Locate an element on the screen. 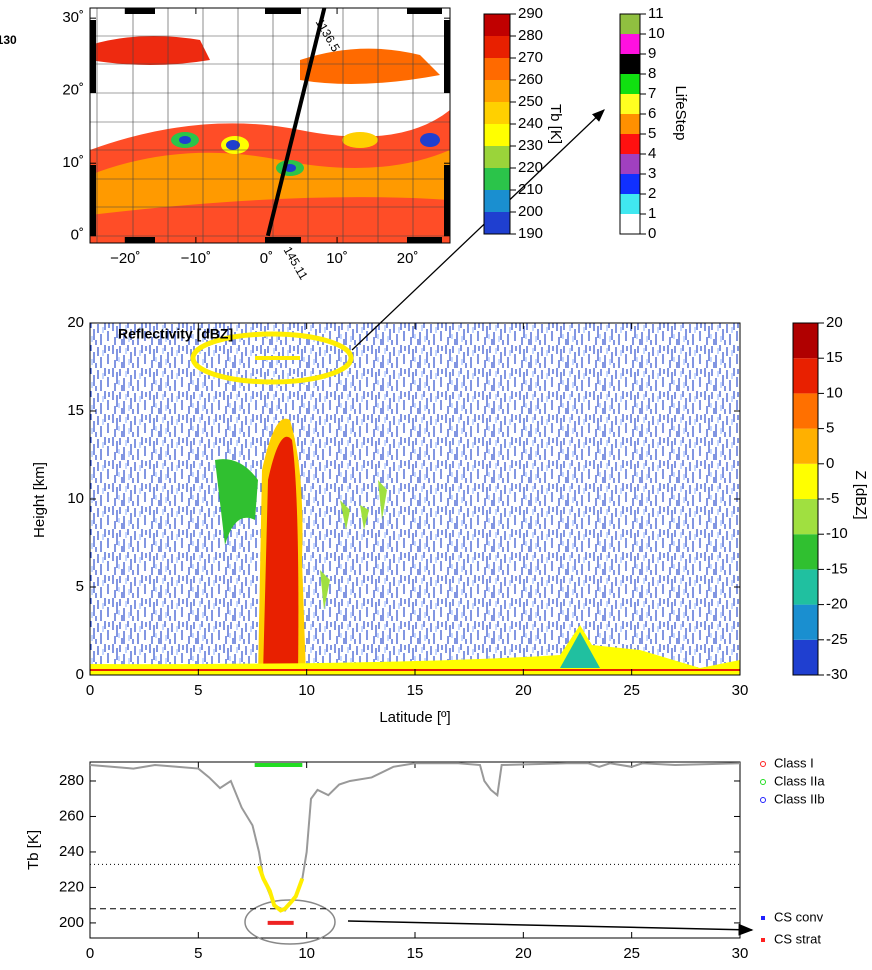 This screenshot has width=872, height=970. y-axis-label: Height [km] is located at coordinates (39, 500).